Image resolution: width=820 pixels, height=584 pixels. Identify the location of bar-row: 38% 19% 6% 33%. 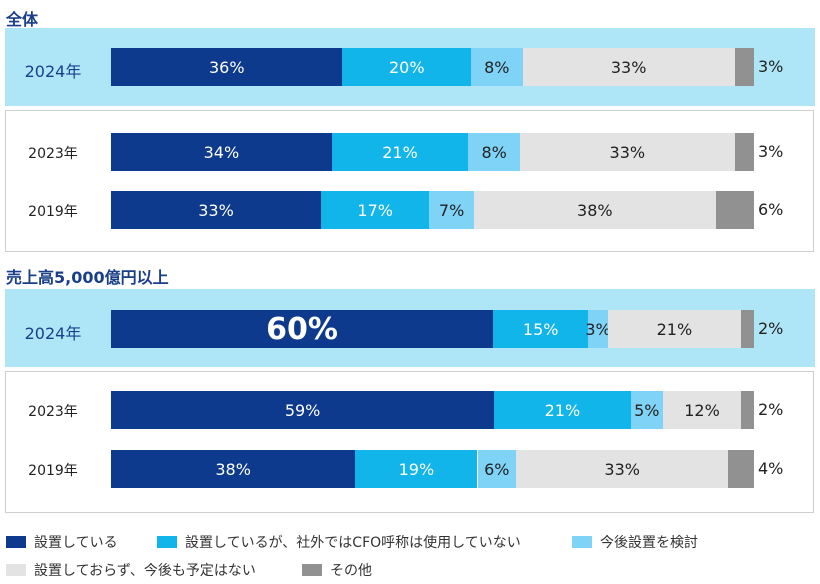
(432, 469).